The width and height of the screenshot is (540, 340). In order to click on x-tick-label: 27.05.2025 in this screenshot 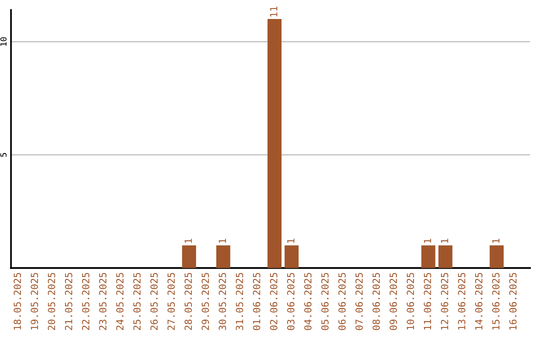, I will do `click(171, 301)`.